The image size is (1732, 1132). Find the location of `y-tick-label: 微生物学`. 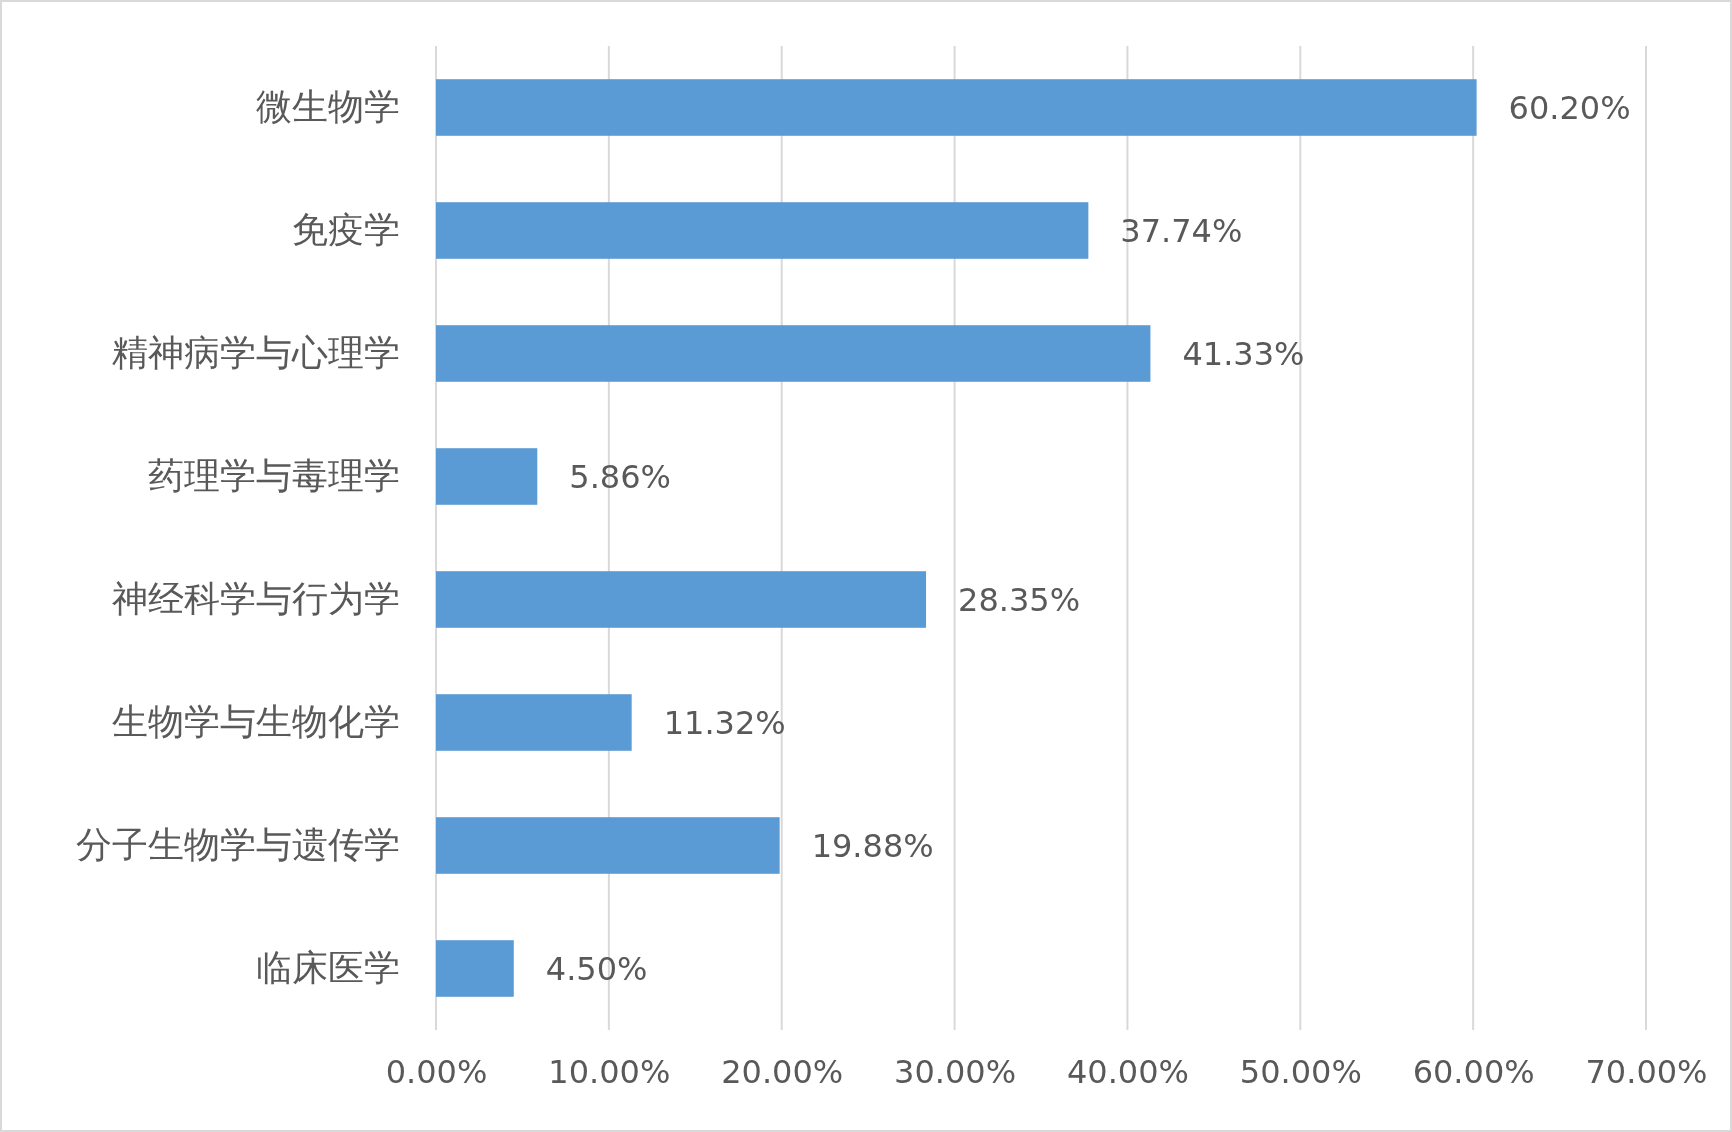

y-tick-label: 微生物学 is located at coordinates (328, 107).